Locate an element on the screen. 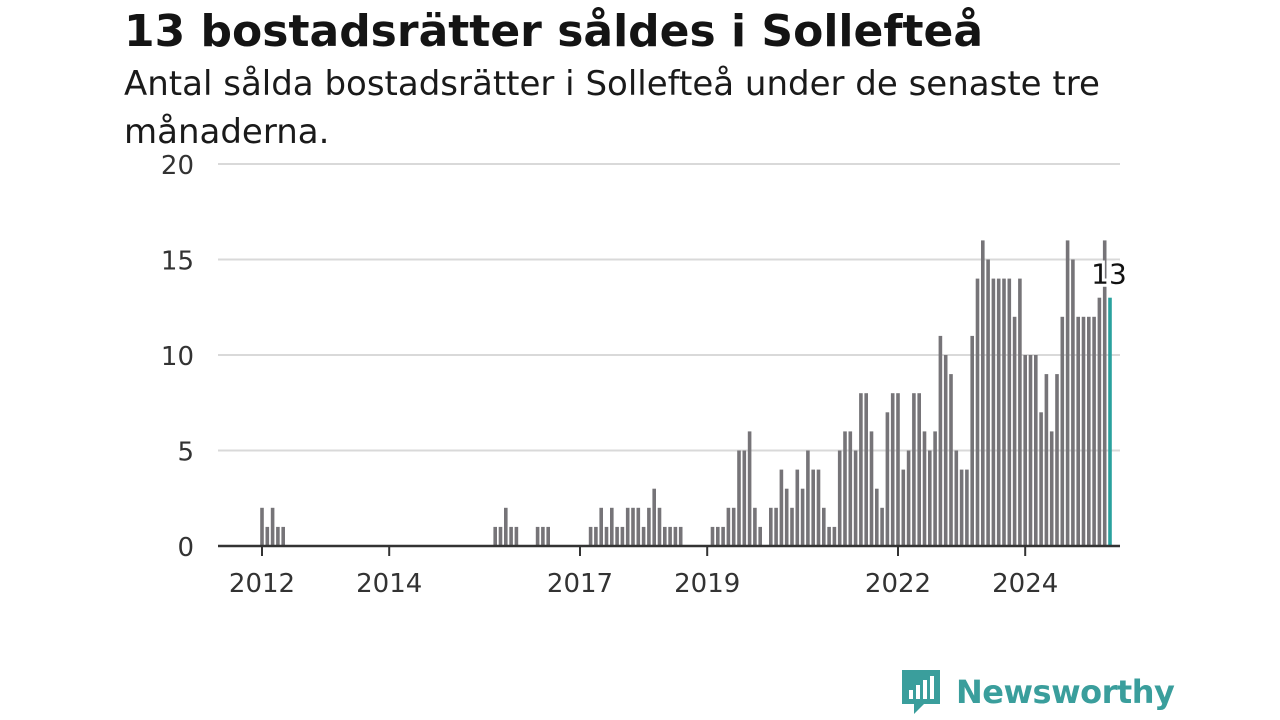  brand-name: Newsworthy is located at coordinates (1065, 692).